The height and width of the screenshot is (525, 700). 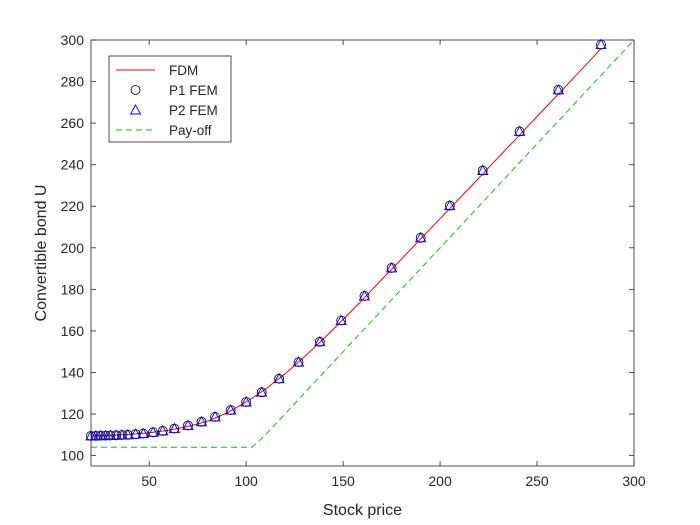 What do you see at coordinates (73, 165) in the screenshot?
I see `y-tick-label: 240` at bounding box center [73, 165].